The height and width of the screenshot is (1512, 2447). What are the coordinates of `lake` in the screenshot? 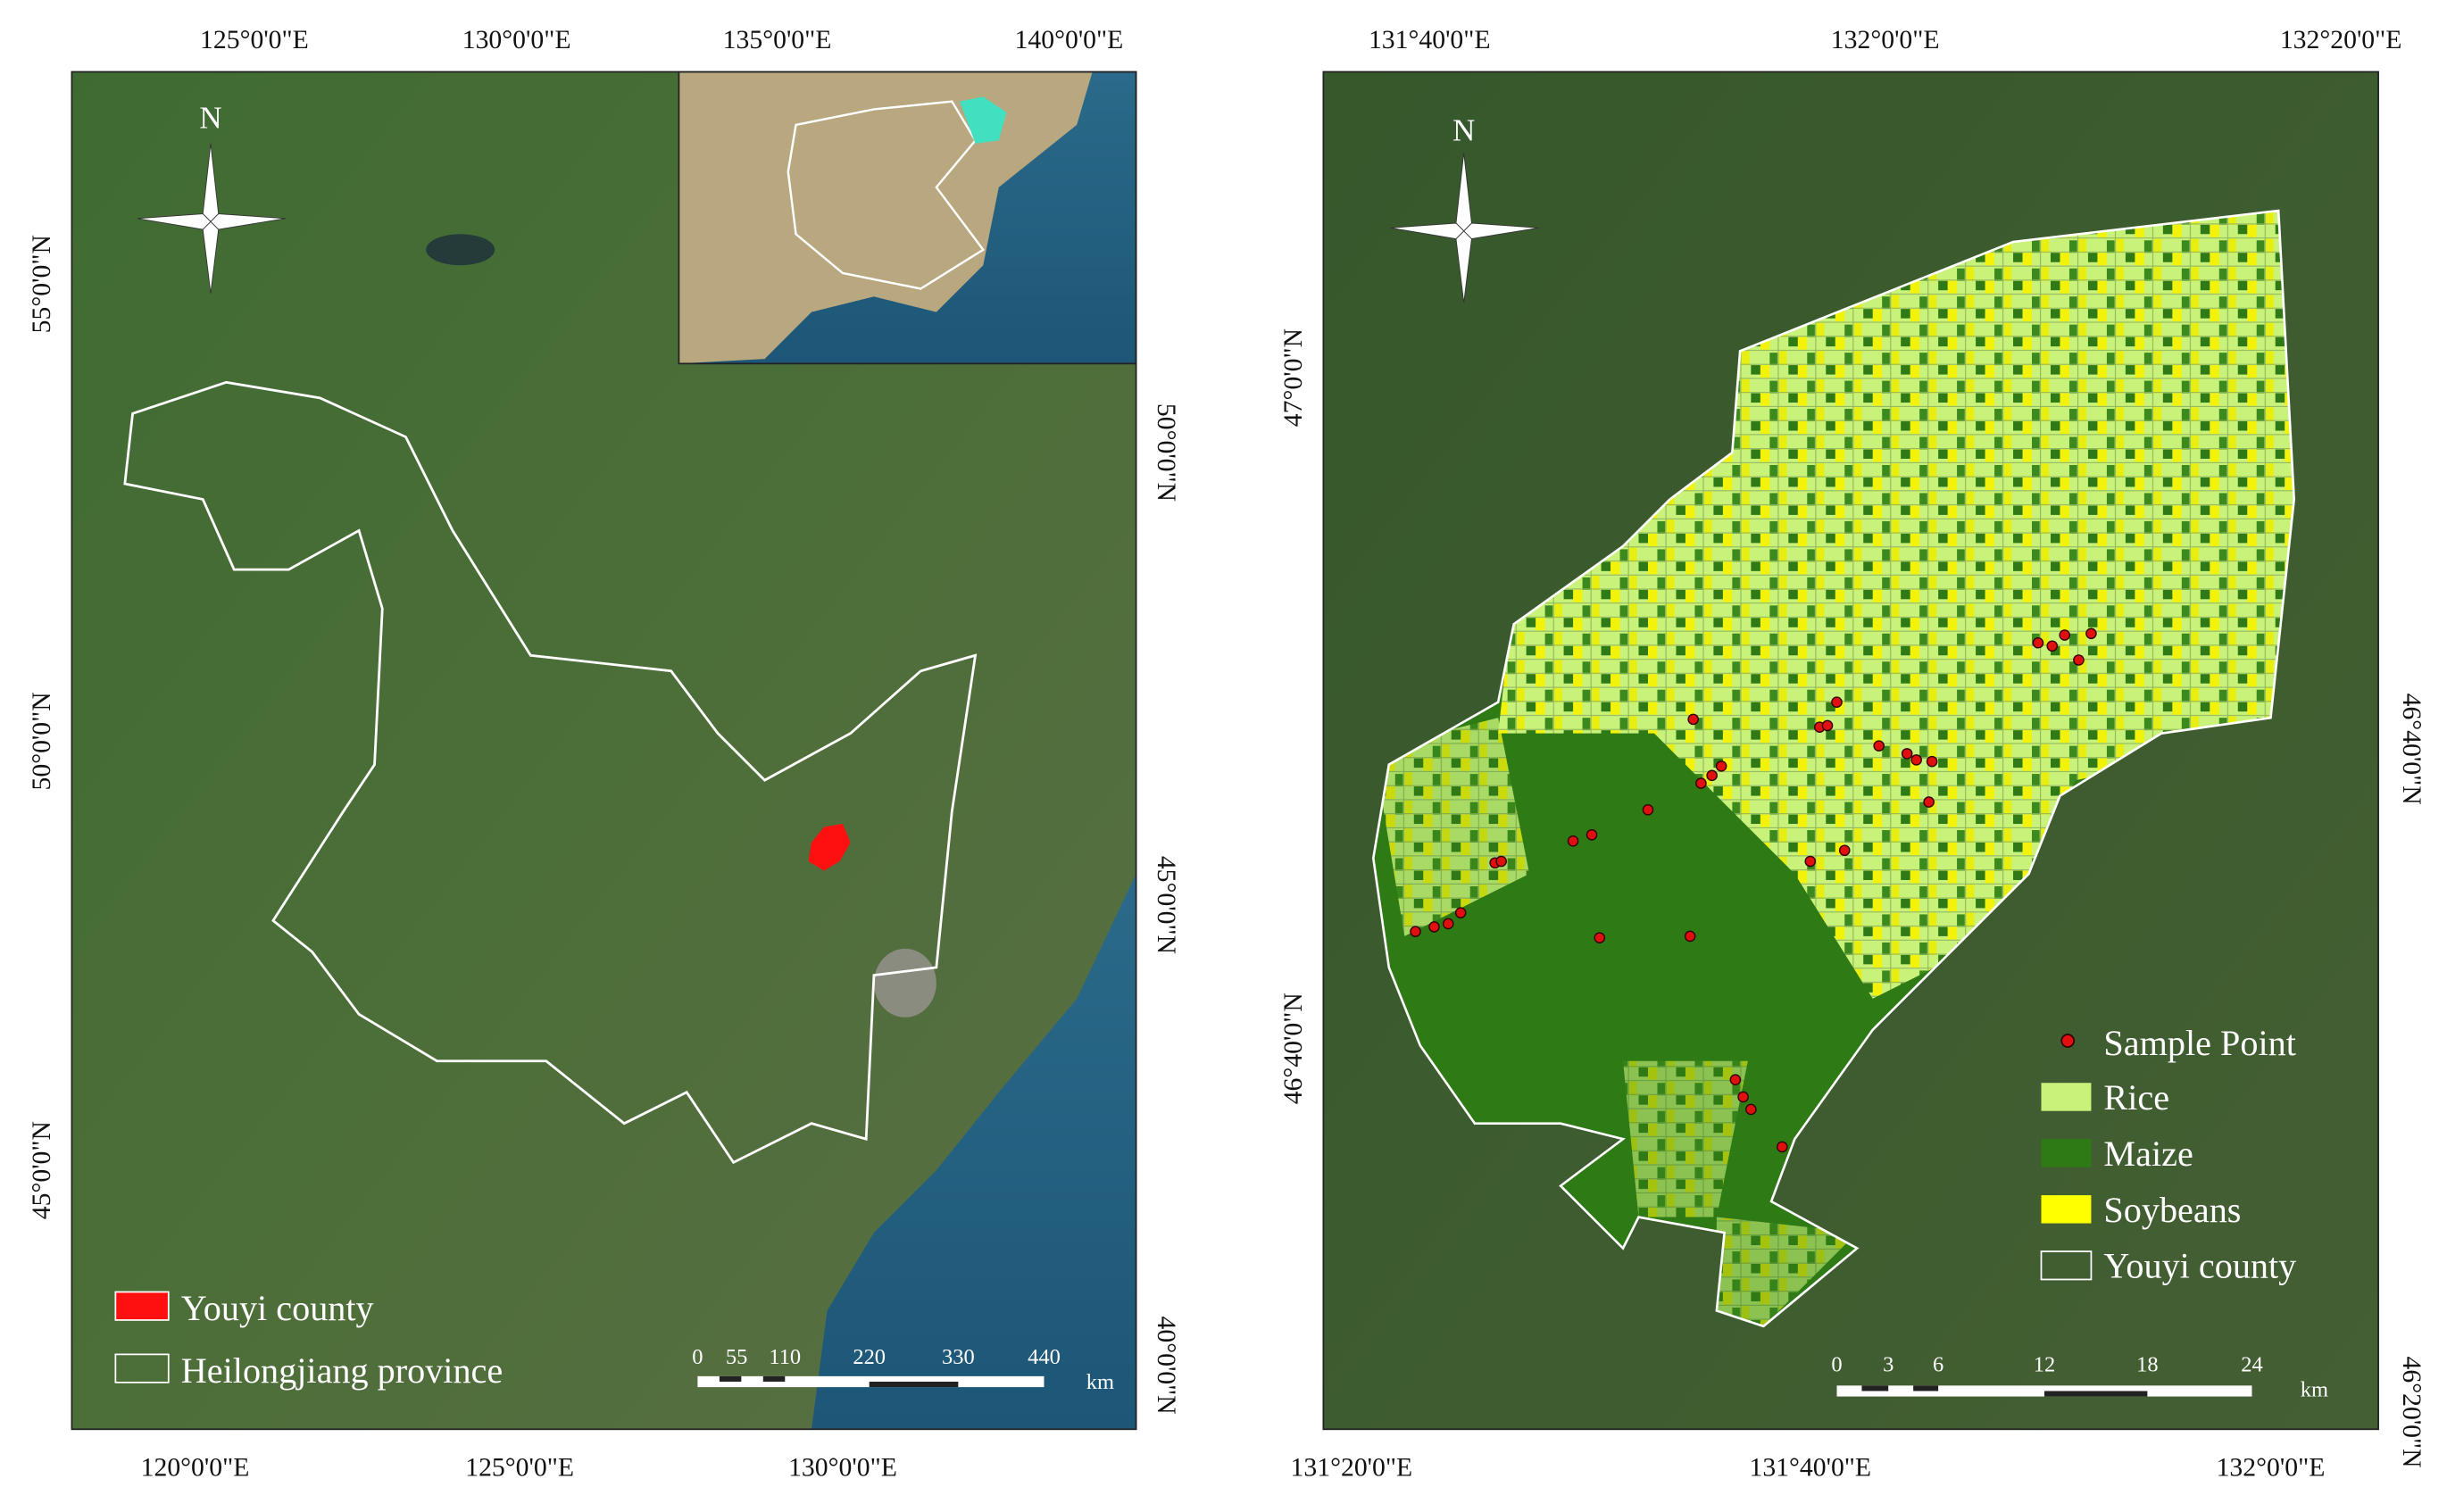 It's located at (904, 983).